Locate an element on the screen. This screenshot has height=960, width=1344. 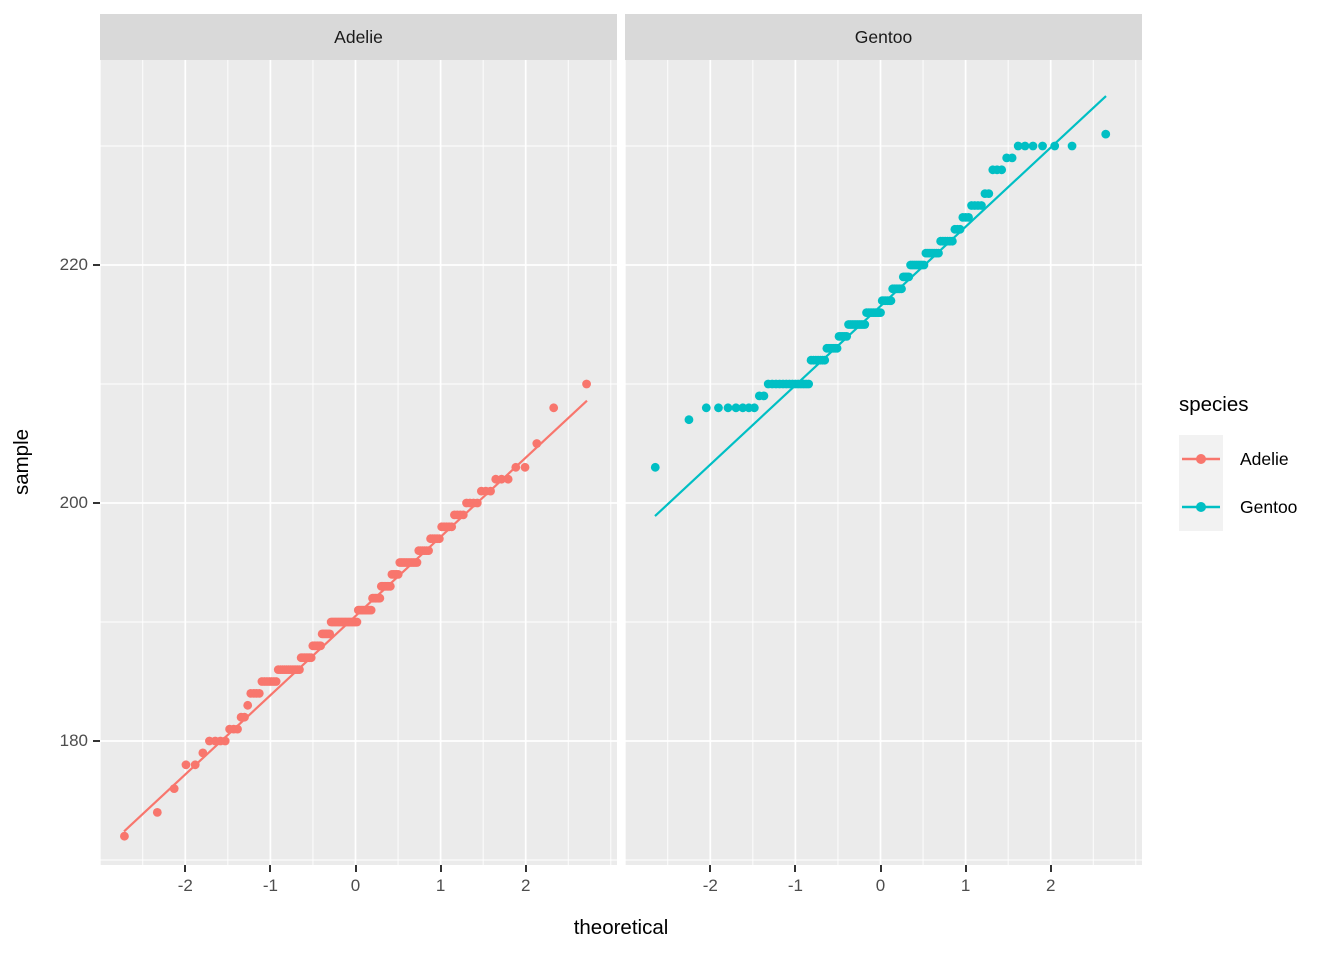
legend: species Adelie Gentoo is located at coordinates (1259, 462).